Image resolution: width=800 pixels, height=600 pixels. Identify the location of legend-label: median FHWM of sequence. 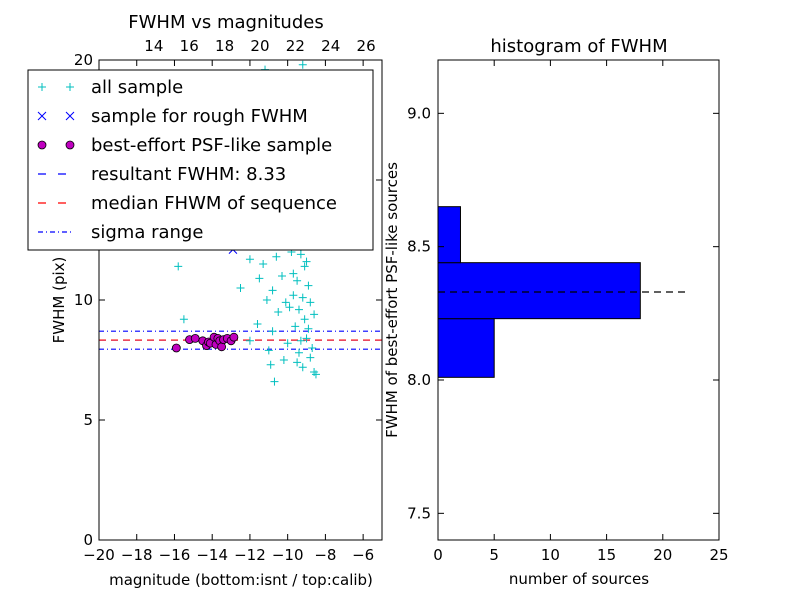
(214, 203).